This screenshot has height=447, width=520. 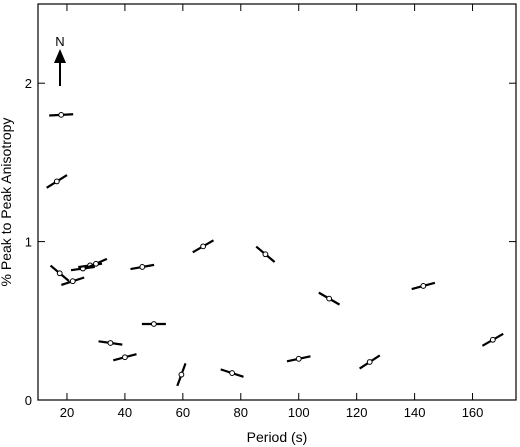 What do you see at coordinates (60, 56) in the screenshot?
I see `north-arrow-head` at bounding box center [60, 56].